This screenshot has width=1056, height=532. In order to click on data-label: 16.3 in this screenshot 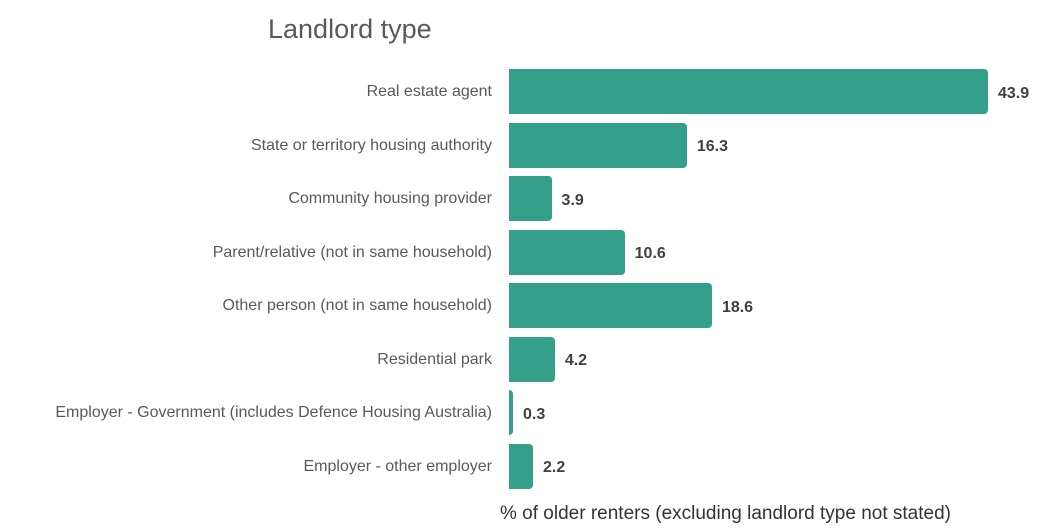, I will do `click(712, 146)`.